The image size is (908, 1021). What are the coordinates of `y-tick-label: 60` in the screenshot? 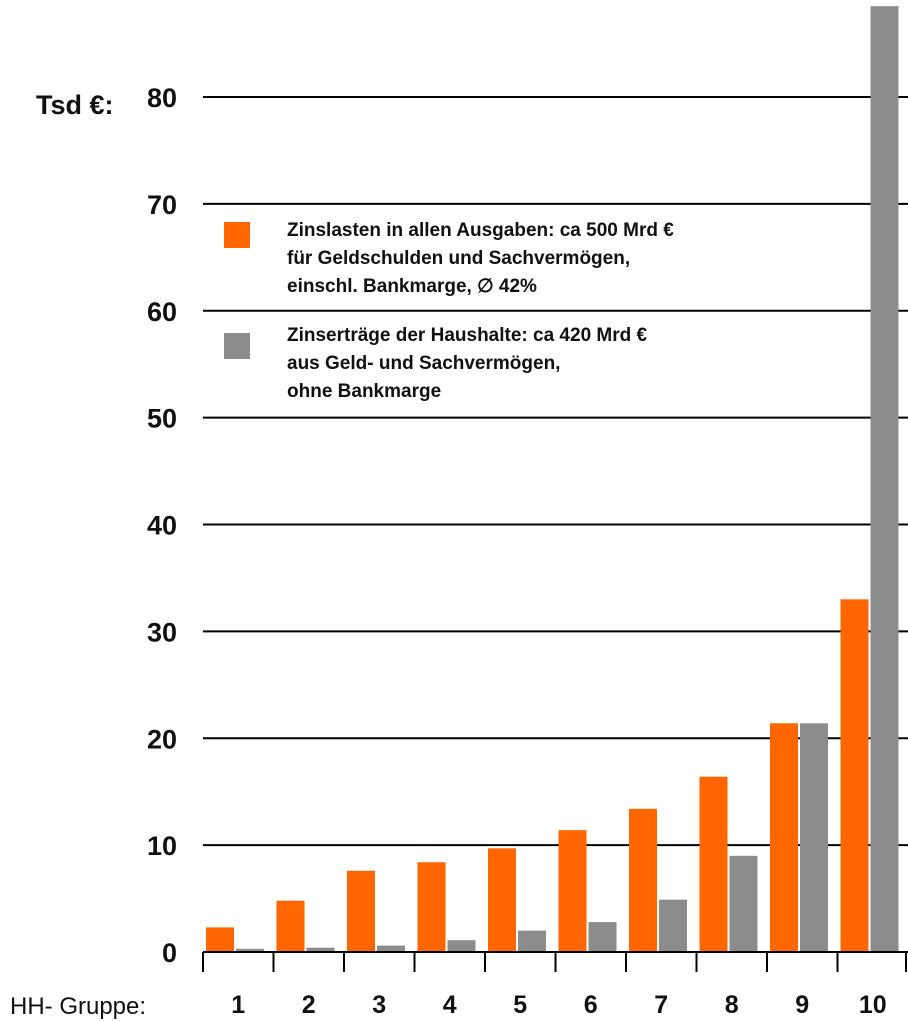 It's located at (162, 312).